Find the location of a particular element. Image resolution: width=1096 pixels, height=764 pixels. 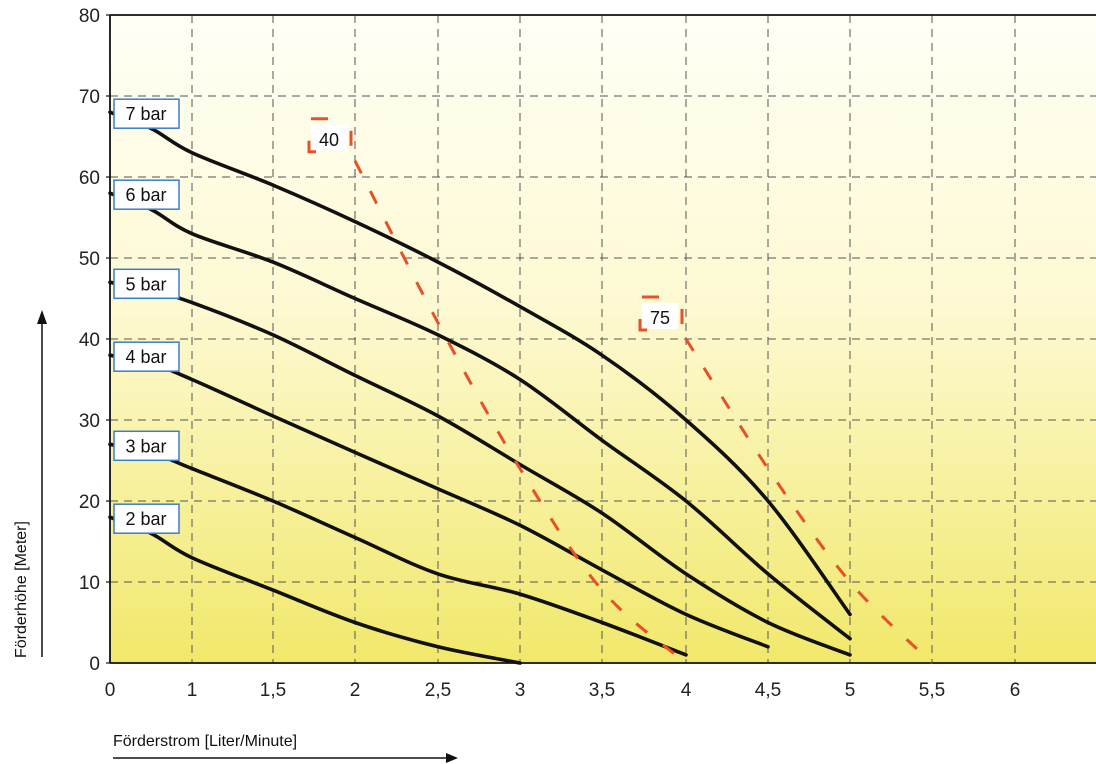

dashed-label: 40 is located at coordinates (329, 140).